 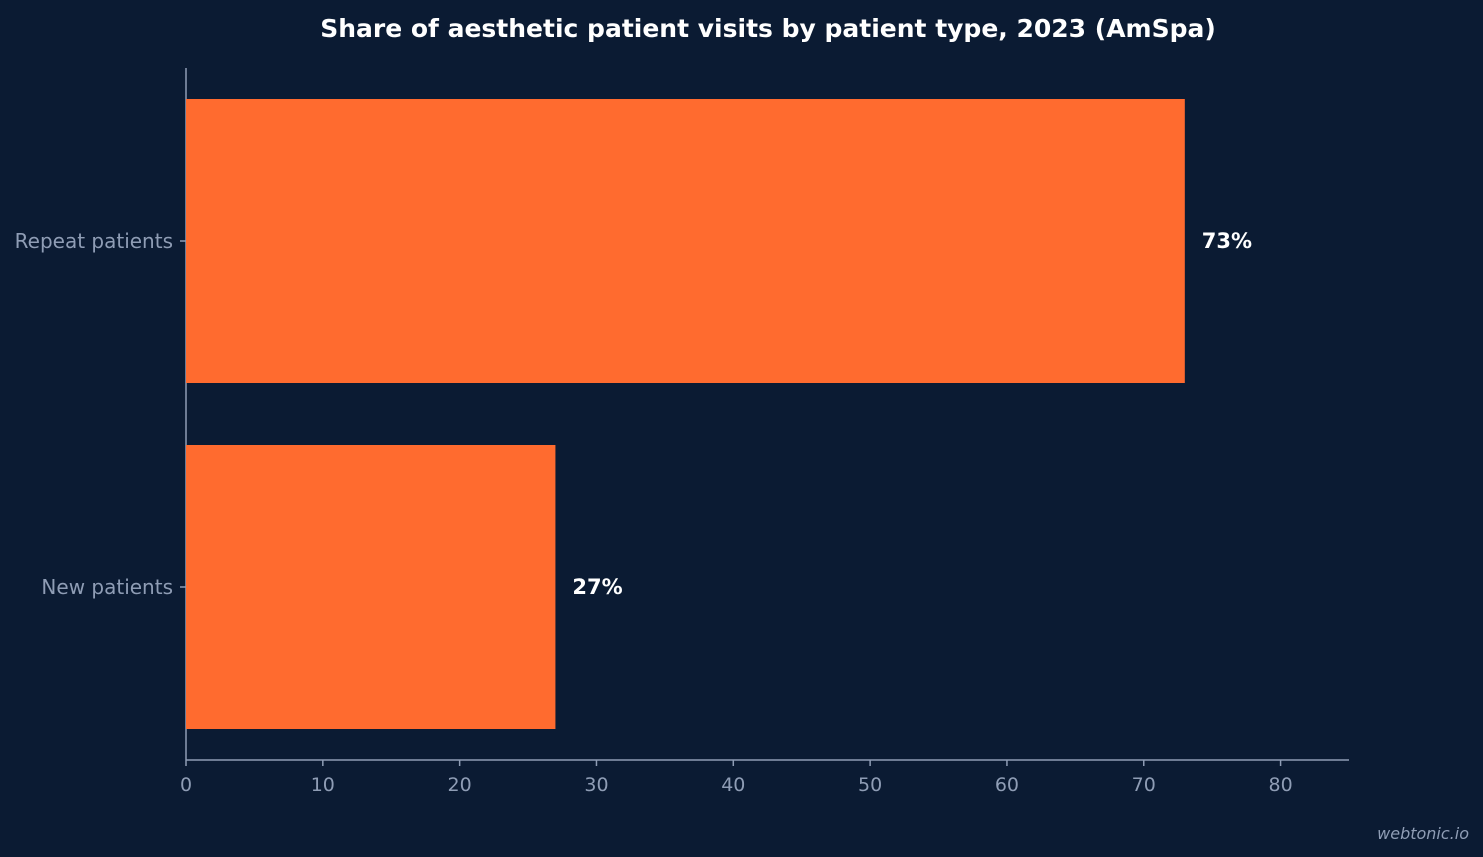 What do you see at coordinates (733, 785) in the screenshot?
I see `x-tick-label: 40` at bounding box center [733, 785].